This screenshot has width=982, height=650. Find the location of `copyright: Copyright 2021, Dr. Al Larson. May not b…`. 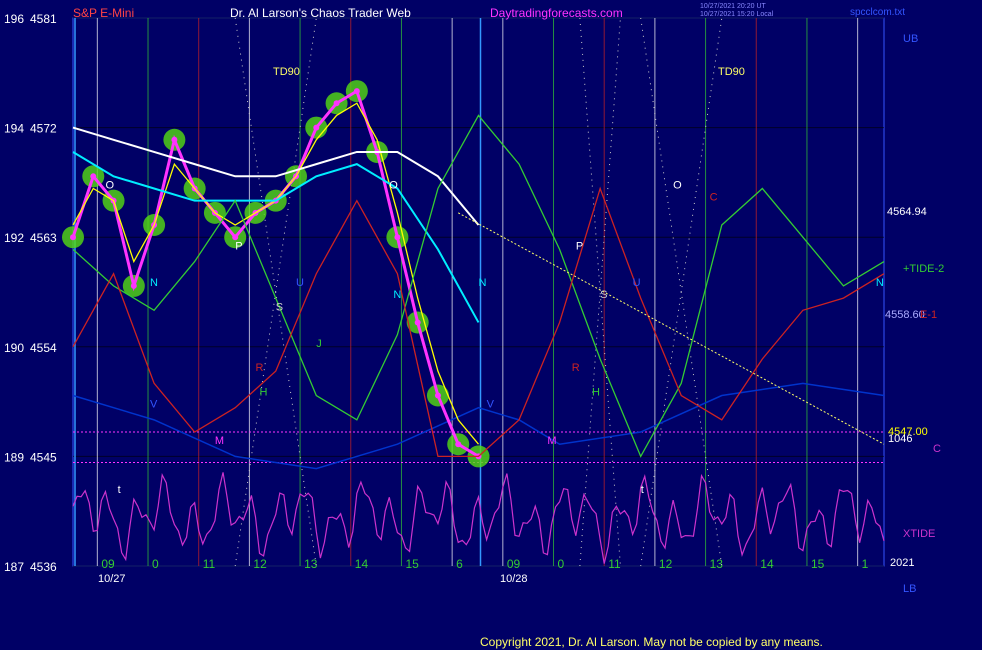

copyright: Copyright 2021, Dr. Al Larson. May not b… is located at coordinates (651, 642).